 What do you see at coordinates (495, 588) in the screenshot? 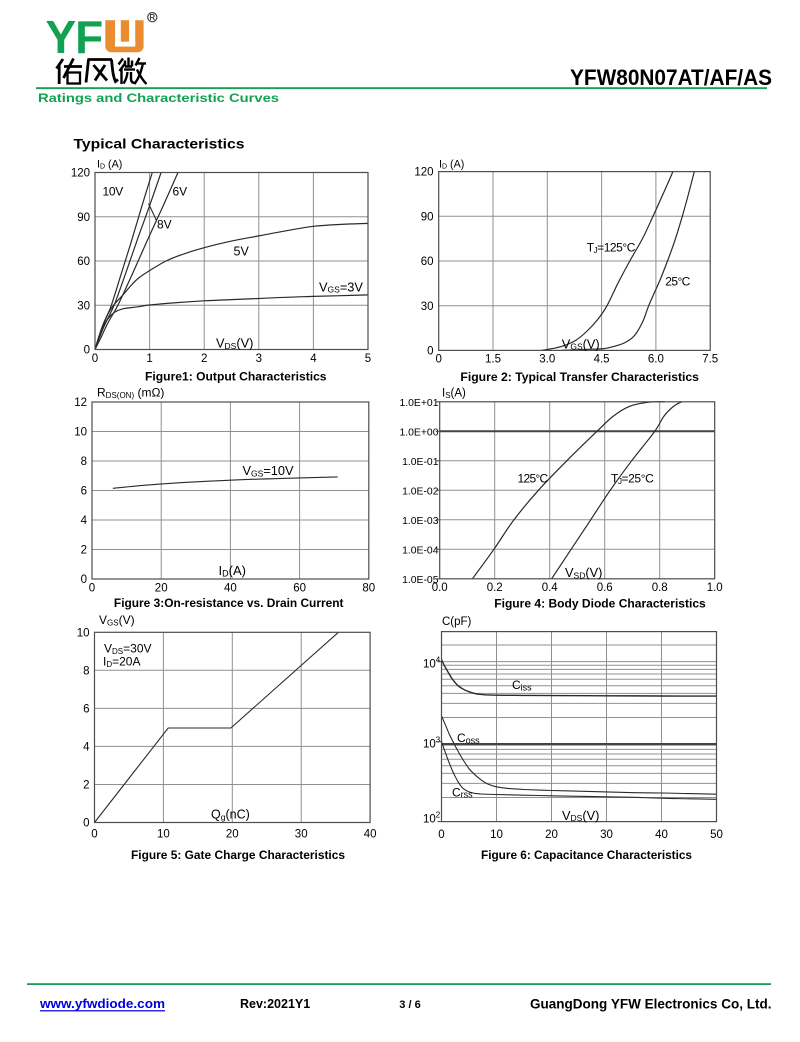
I see `svg-text: 0.2` at bounding box center [495, 588].